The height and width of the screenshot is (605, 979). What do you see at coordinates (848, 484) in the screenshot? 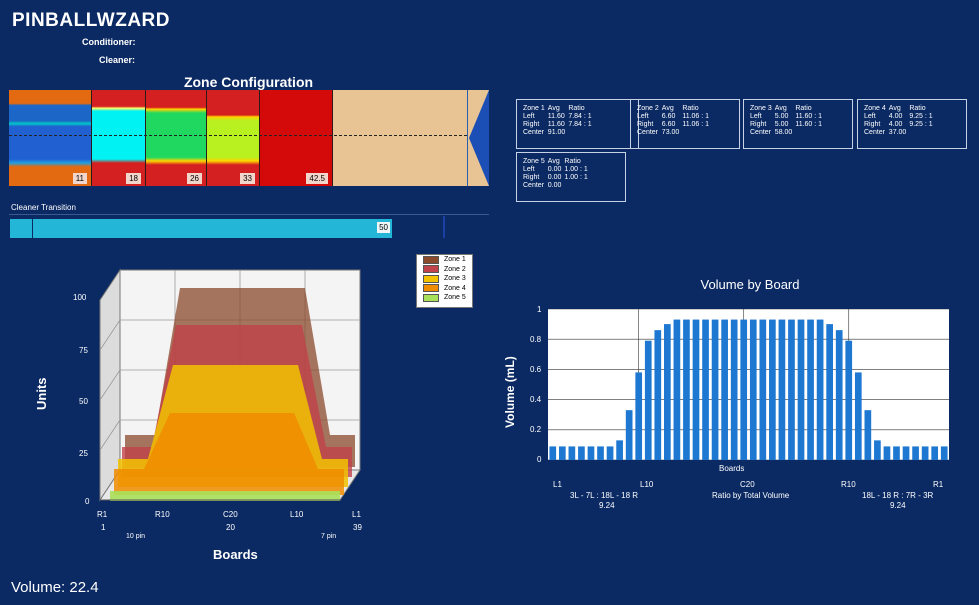
I see `vx-tick-r10: R10` at bounding box center [848, 484].